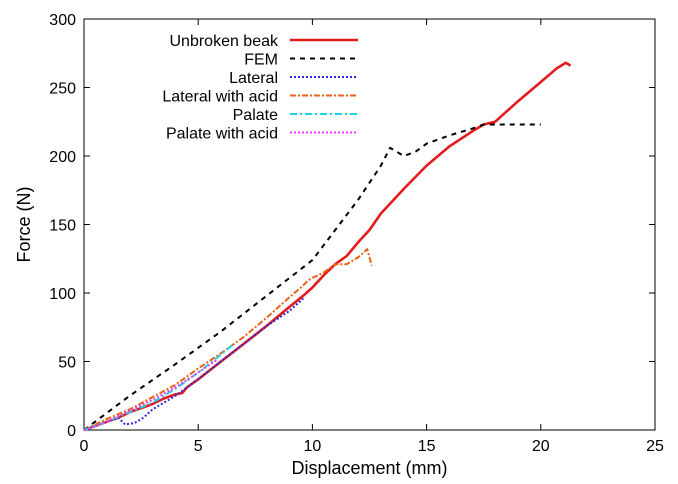  I want to click on legend-label: Unbroken beak, so click(224, 41).